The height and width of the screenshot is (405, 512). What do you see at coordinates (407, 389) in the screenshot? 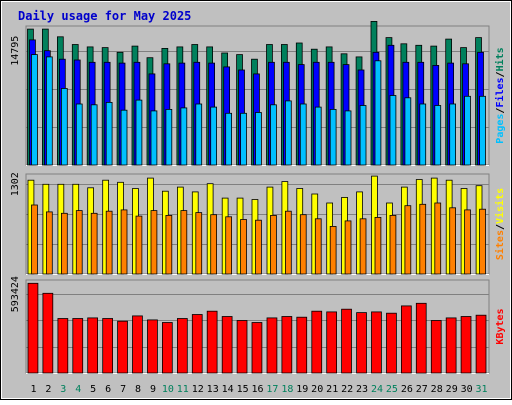
I see `x-tick-label: 26` at bounding box center [407, 389].